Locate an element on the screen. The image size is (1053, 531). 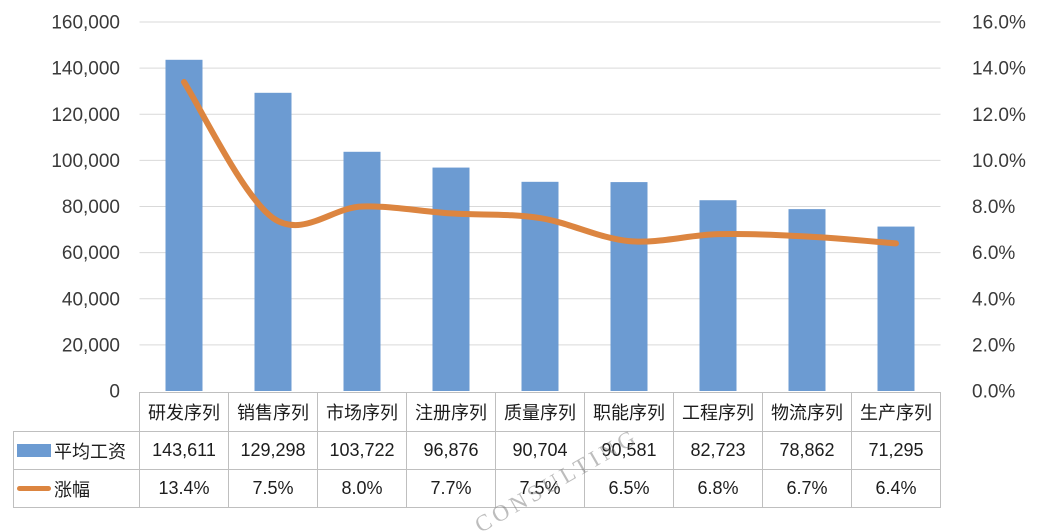
table-cell: 71,295 is located at coordinates (896, 451).